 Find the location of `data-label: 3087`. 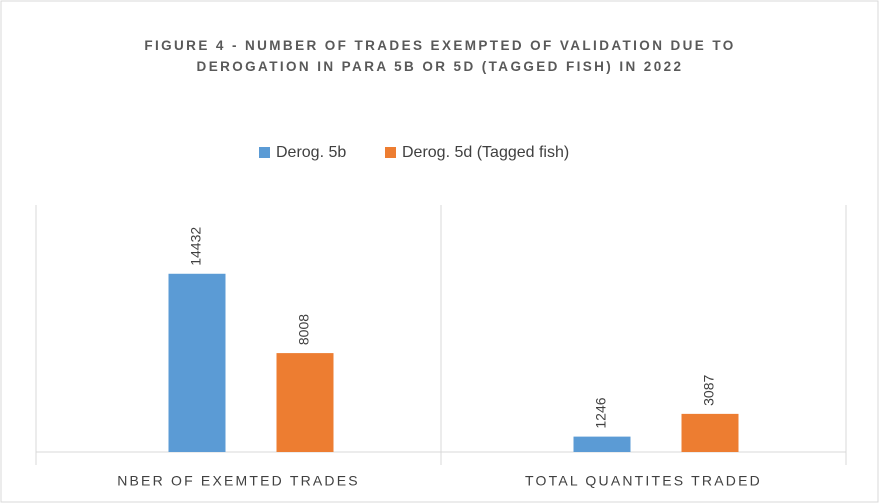

data-label: 3087 is located at coordinates (709, 390).